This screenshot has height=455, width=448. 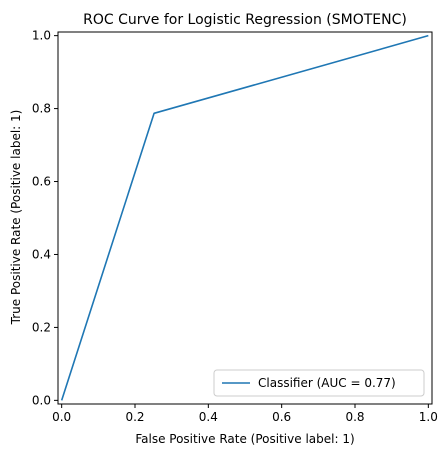 I want to click on y-tick-label: 0.2, so click(x=41, y=327).